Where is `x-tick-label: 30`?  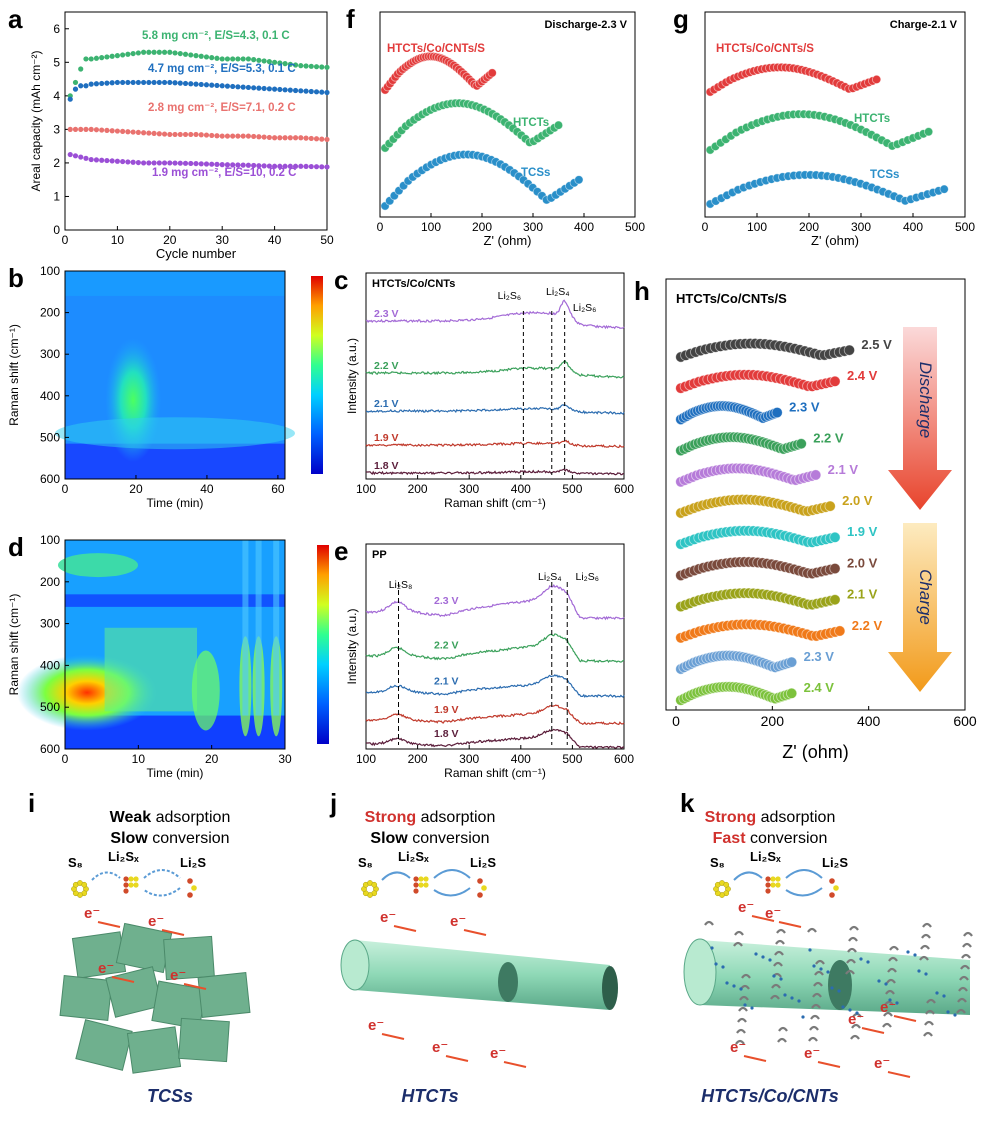 x-tick-label: 30 is located at coordinates (223, 240).